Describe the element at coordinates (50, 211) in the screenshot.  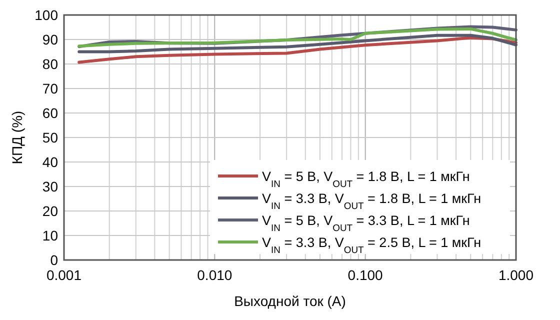
I see `y-tick-label: 20` at that location.